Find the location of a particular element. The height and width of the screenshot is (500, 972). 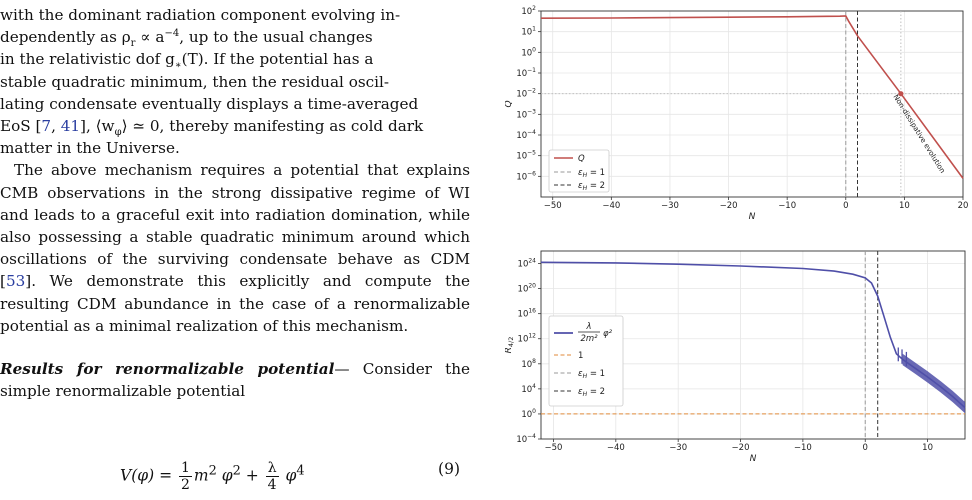

y-axis-label: R4/2 is located at coordinates (510, 345).